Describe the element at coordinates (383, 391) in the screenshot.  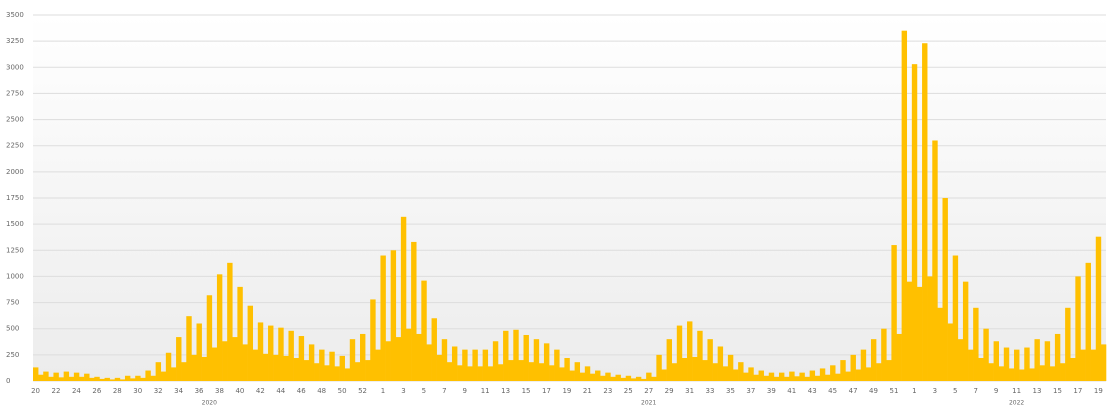
I see `x-tick-label: 1` at that location.